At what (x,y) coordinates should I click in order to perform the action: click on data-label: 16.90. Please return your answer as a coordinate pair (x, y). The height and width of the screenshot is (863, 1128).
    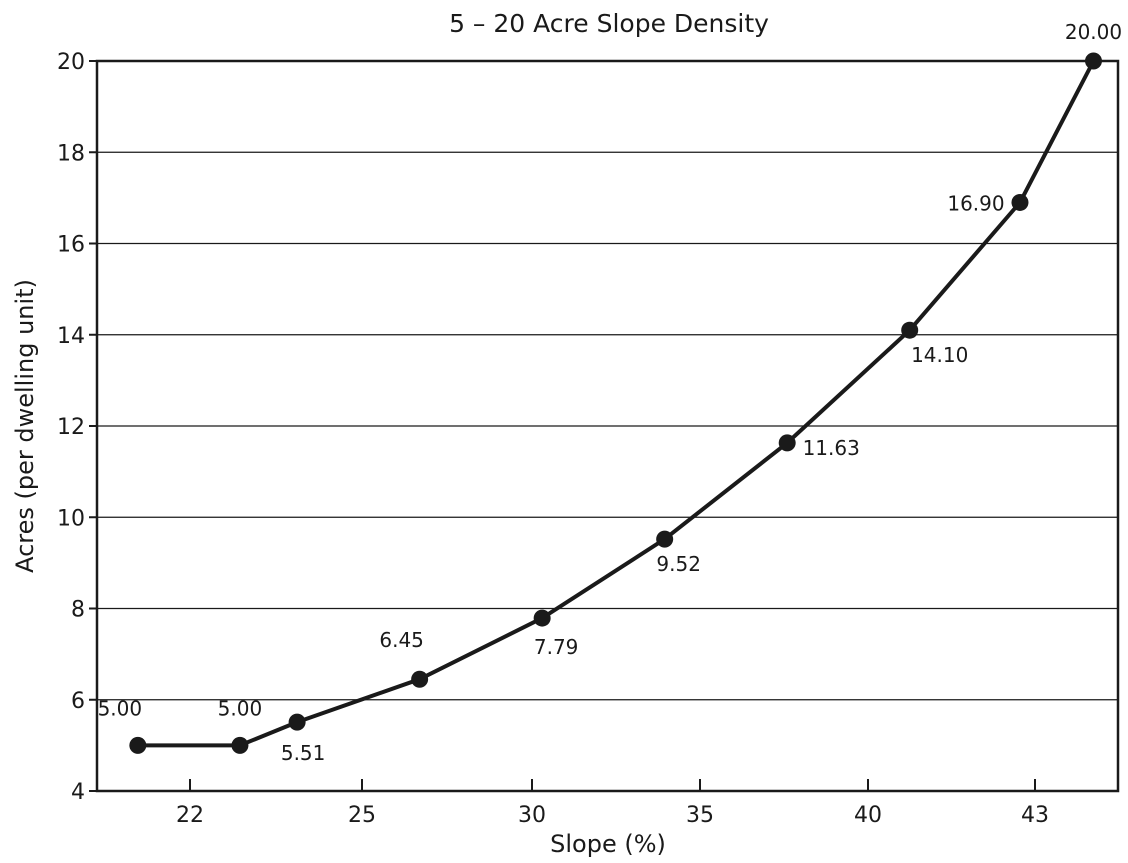
    Looking at the image, I should click on (975, 203).